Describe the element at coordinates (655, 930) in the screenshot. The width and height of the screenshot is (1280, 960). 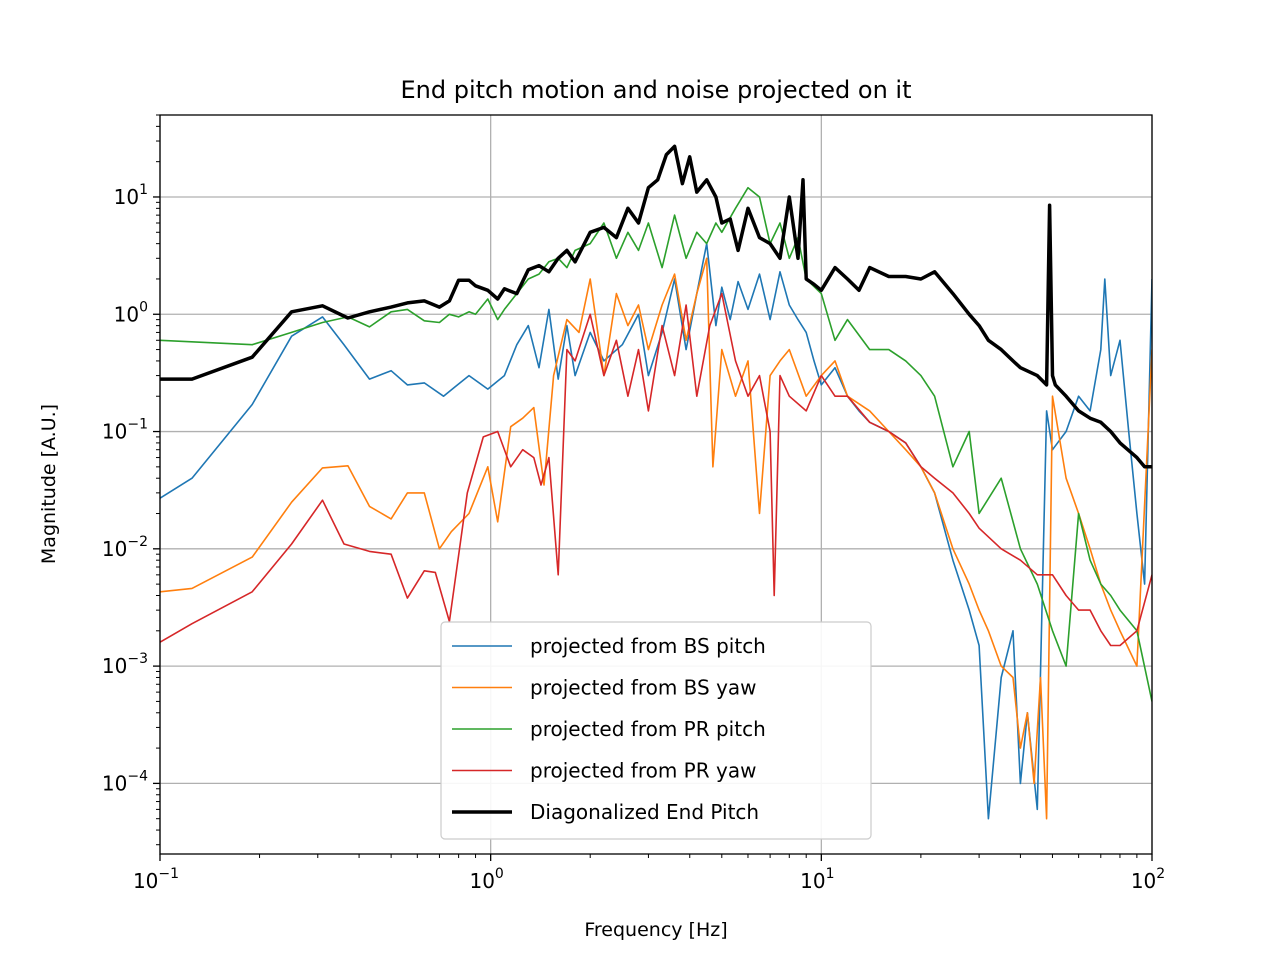
I see `x-axis-label: Frequency [Hz]` at that location.